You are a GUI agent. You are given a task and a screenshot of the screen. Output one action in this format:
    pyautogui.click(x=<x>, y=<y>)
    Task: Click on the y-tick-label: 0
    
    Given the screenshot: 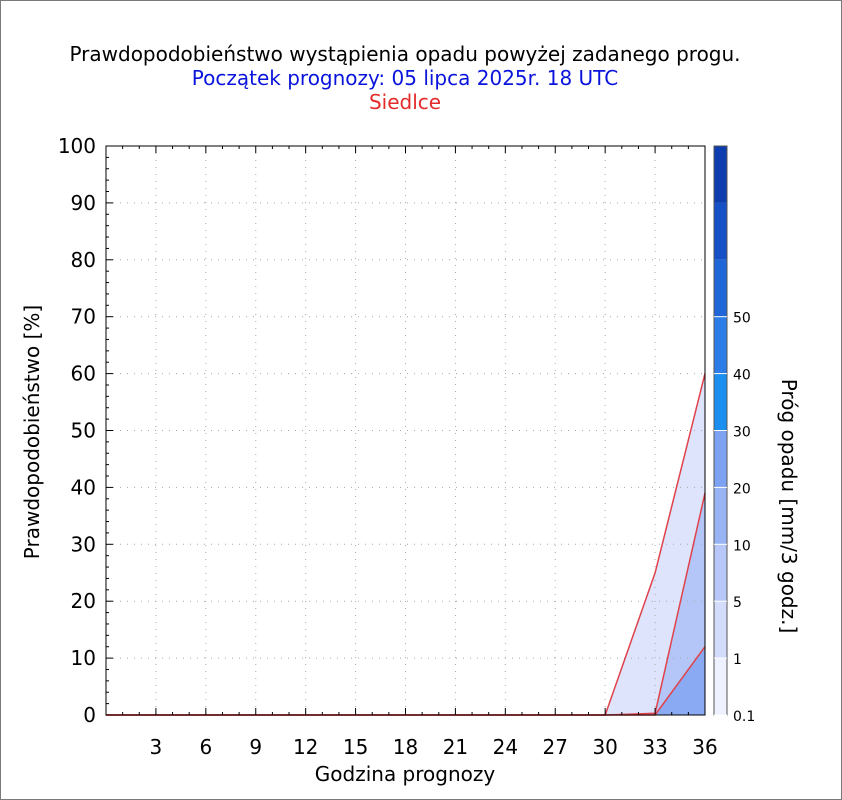 What is the action you would take?
    pyautogui.click(x=89, y=715)
    